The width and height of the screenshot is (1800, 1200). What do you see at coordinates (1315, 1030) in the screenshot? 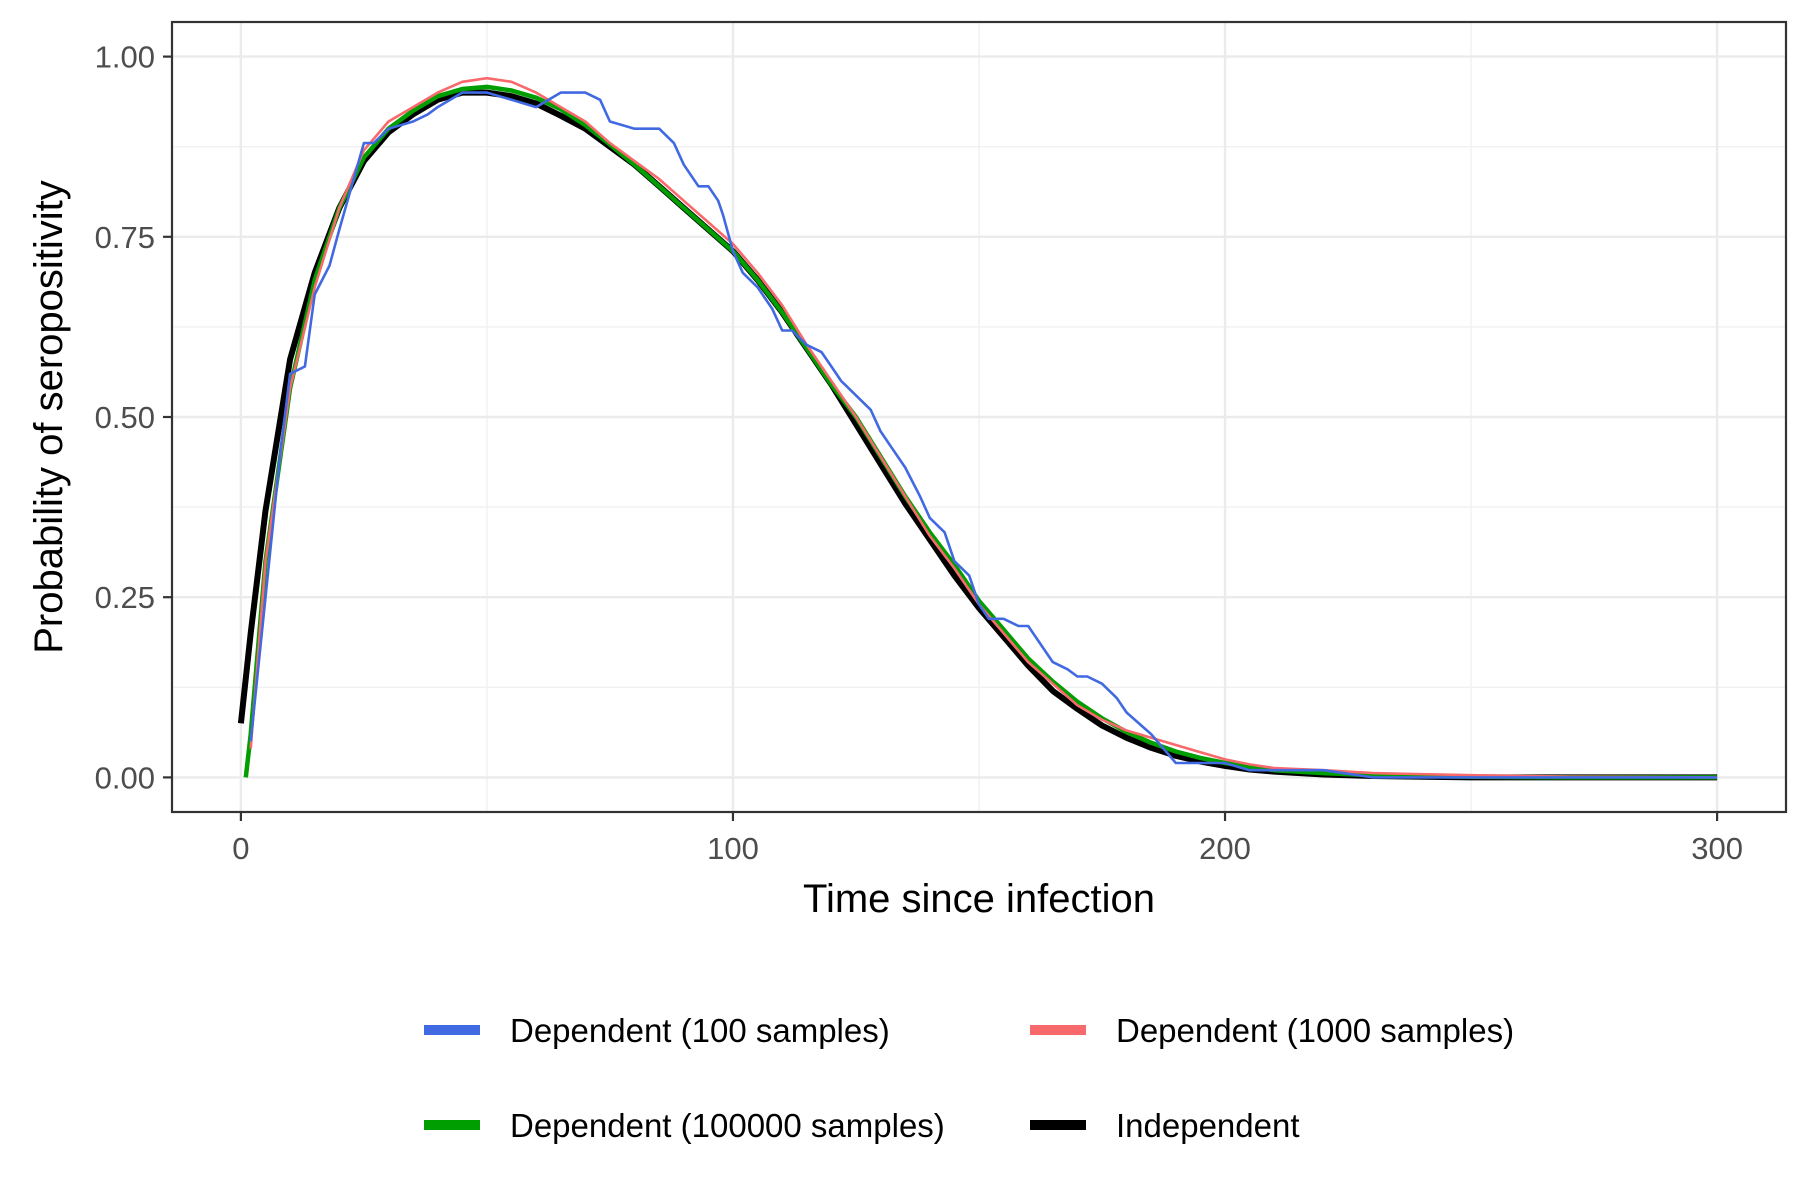
I see `legend-label-2: Dependent (1000 samples)` at bounding box center [1315, 1030].